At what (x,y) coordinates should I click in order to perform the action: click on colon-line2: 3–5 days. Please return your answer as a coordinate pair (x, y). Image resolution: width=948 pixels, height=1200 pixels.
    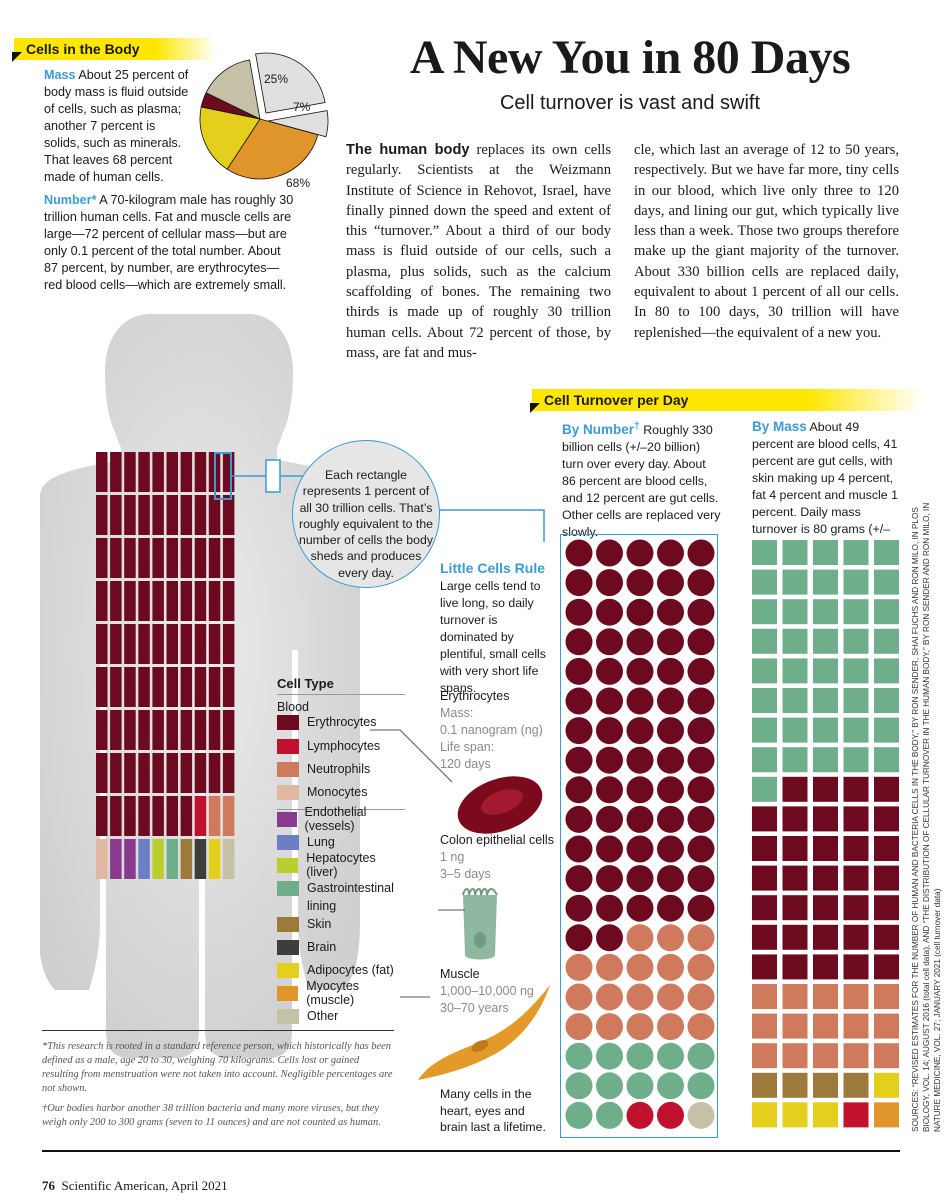
    Looking at the image, I should click on (465, 874).